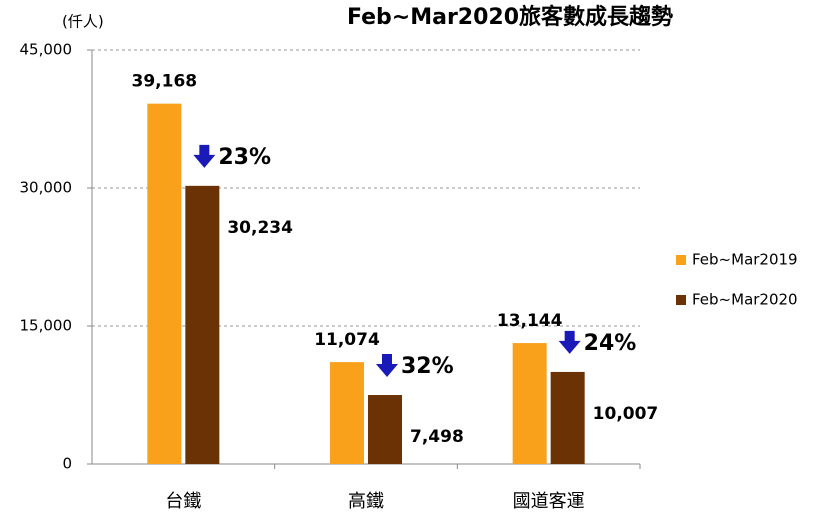  I want to click on data-label: 13,144, so click(530, 321).